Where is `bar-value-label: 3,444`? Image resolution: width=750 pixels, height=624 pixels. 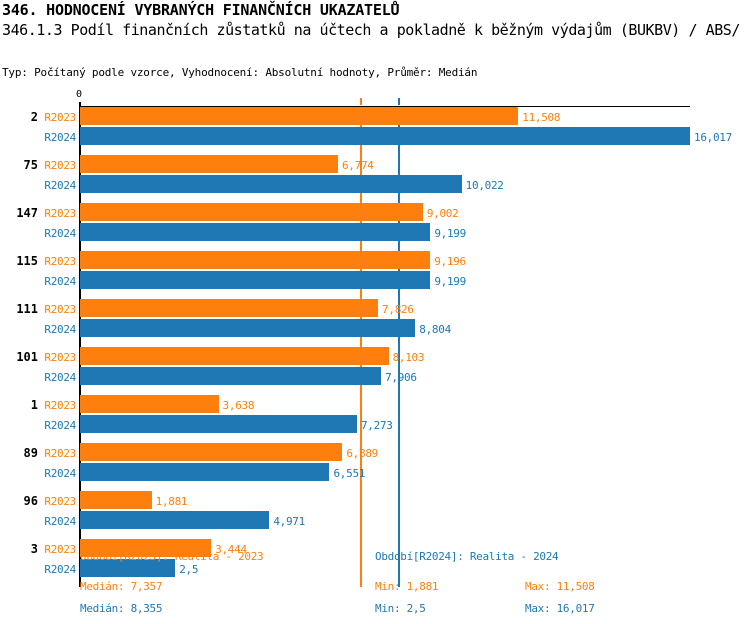
bar-value-label: 3,444 is located at coordinates (231, 549).